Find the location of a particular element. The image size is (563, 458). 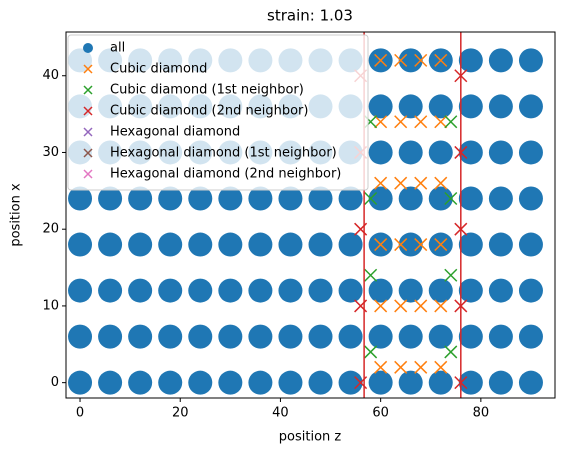

x-axis-label: position z is located at coordinates (310, 437).